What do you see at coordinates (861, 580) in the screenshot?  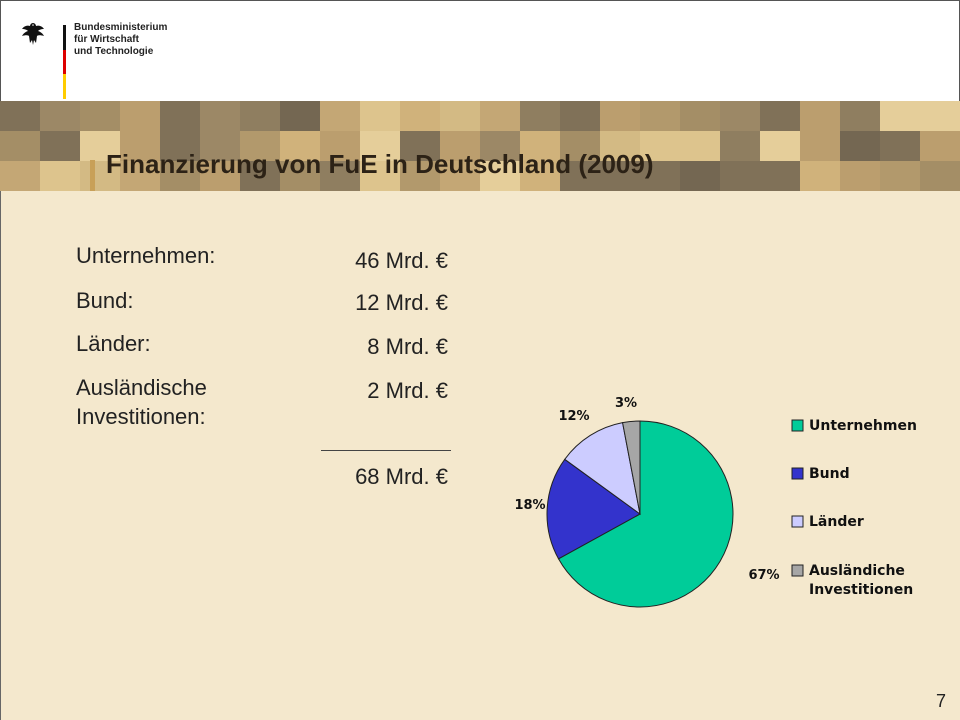 I see `legend-label-3: Ausländiche Investitionen` at bounding box center [861, 580].